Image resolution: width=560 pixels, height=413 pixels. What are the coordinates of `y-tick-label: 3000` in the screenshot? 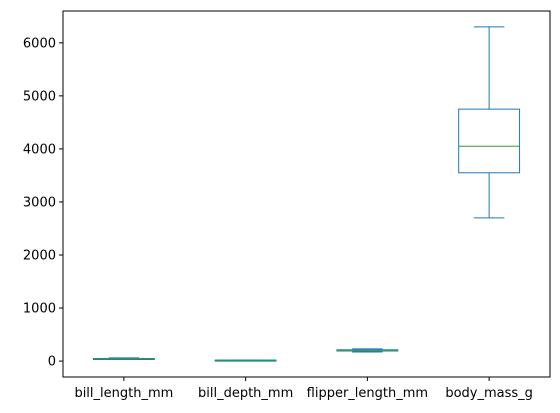 It's located at (39, 202).